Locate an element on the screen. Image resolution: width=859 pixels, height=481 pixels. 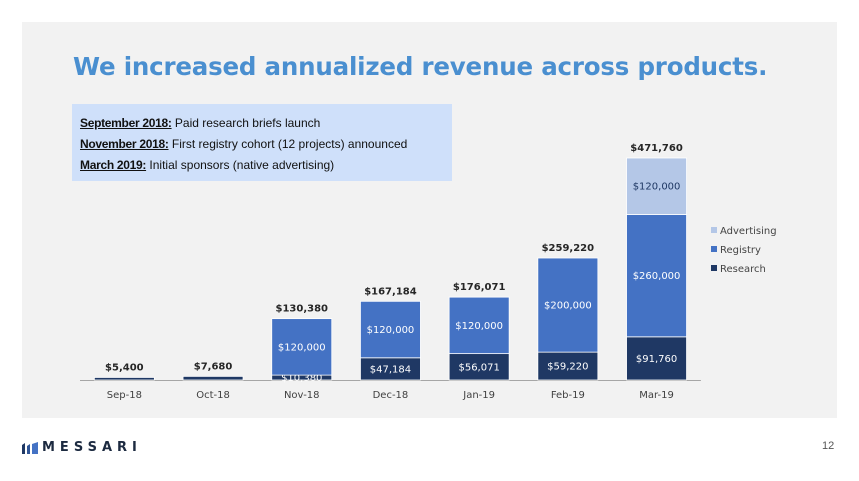
x-tick-label: Mar-19 is located at coordinates (656, 395).